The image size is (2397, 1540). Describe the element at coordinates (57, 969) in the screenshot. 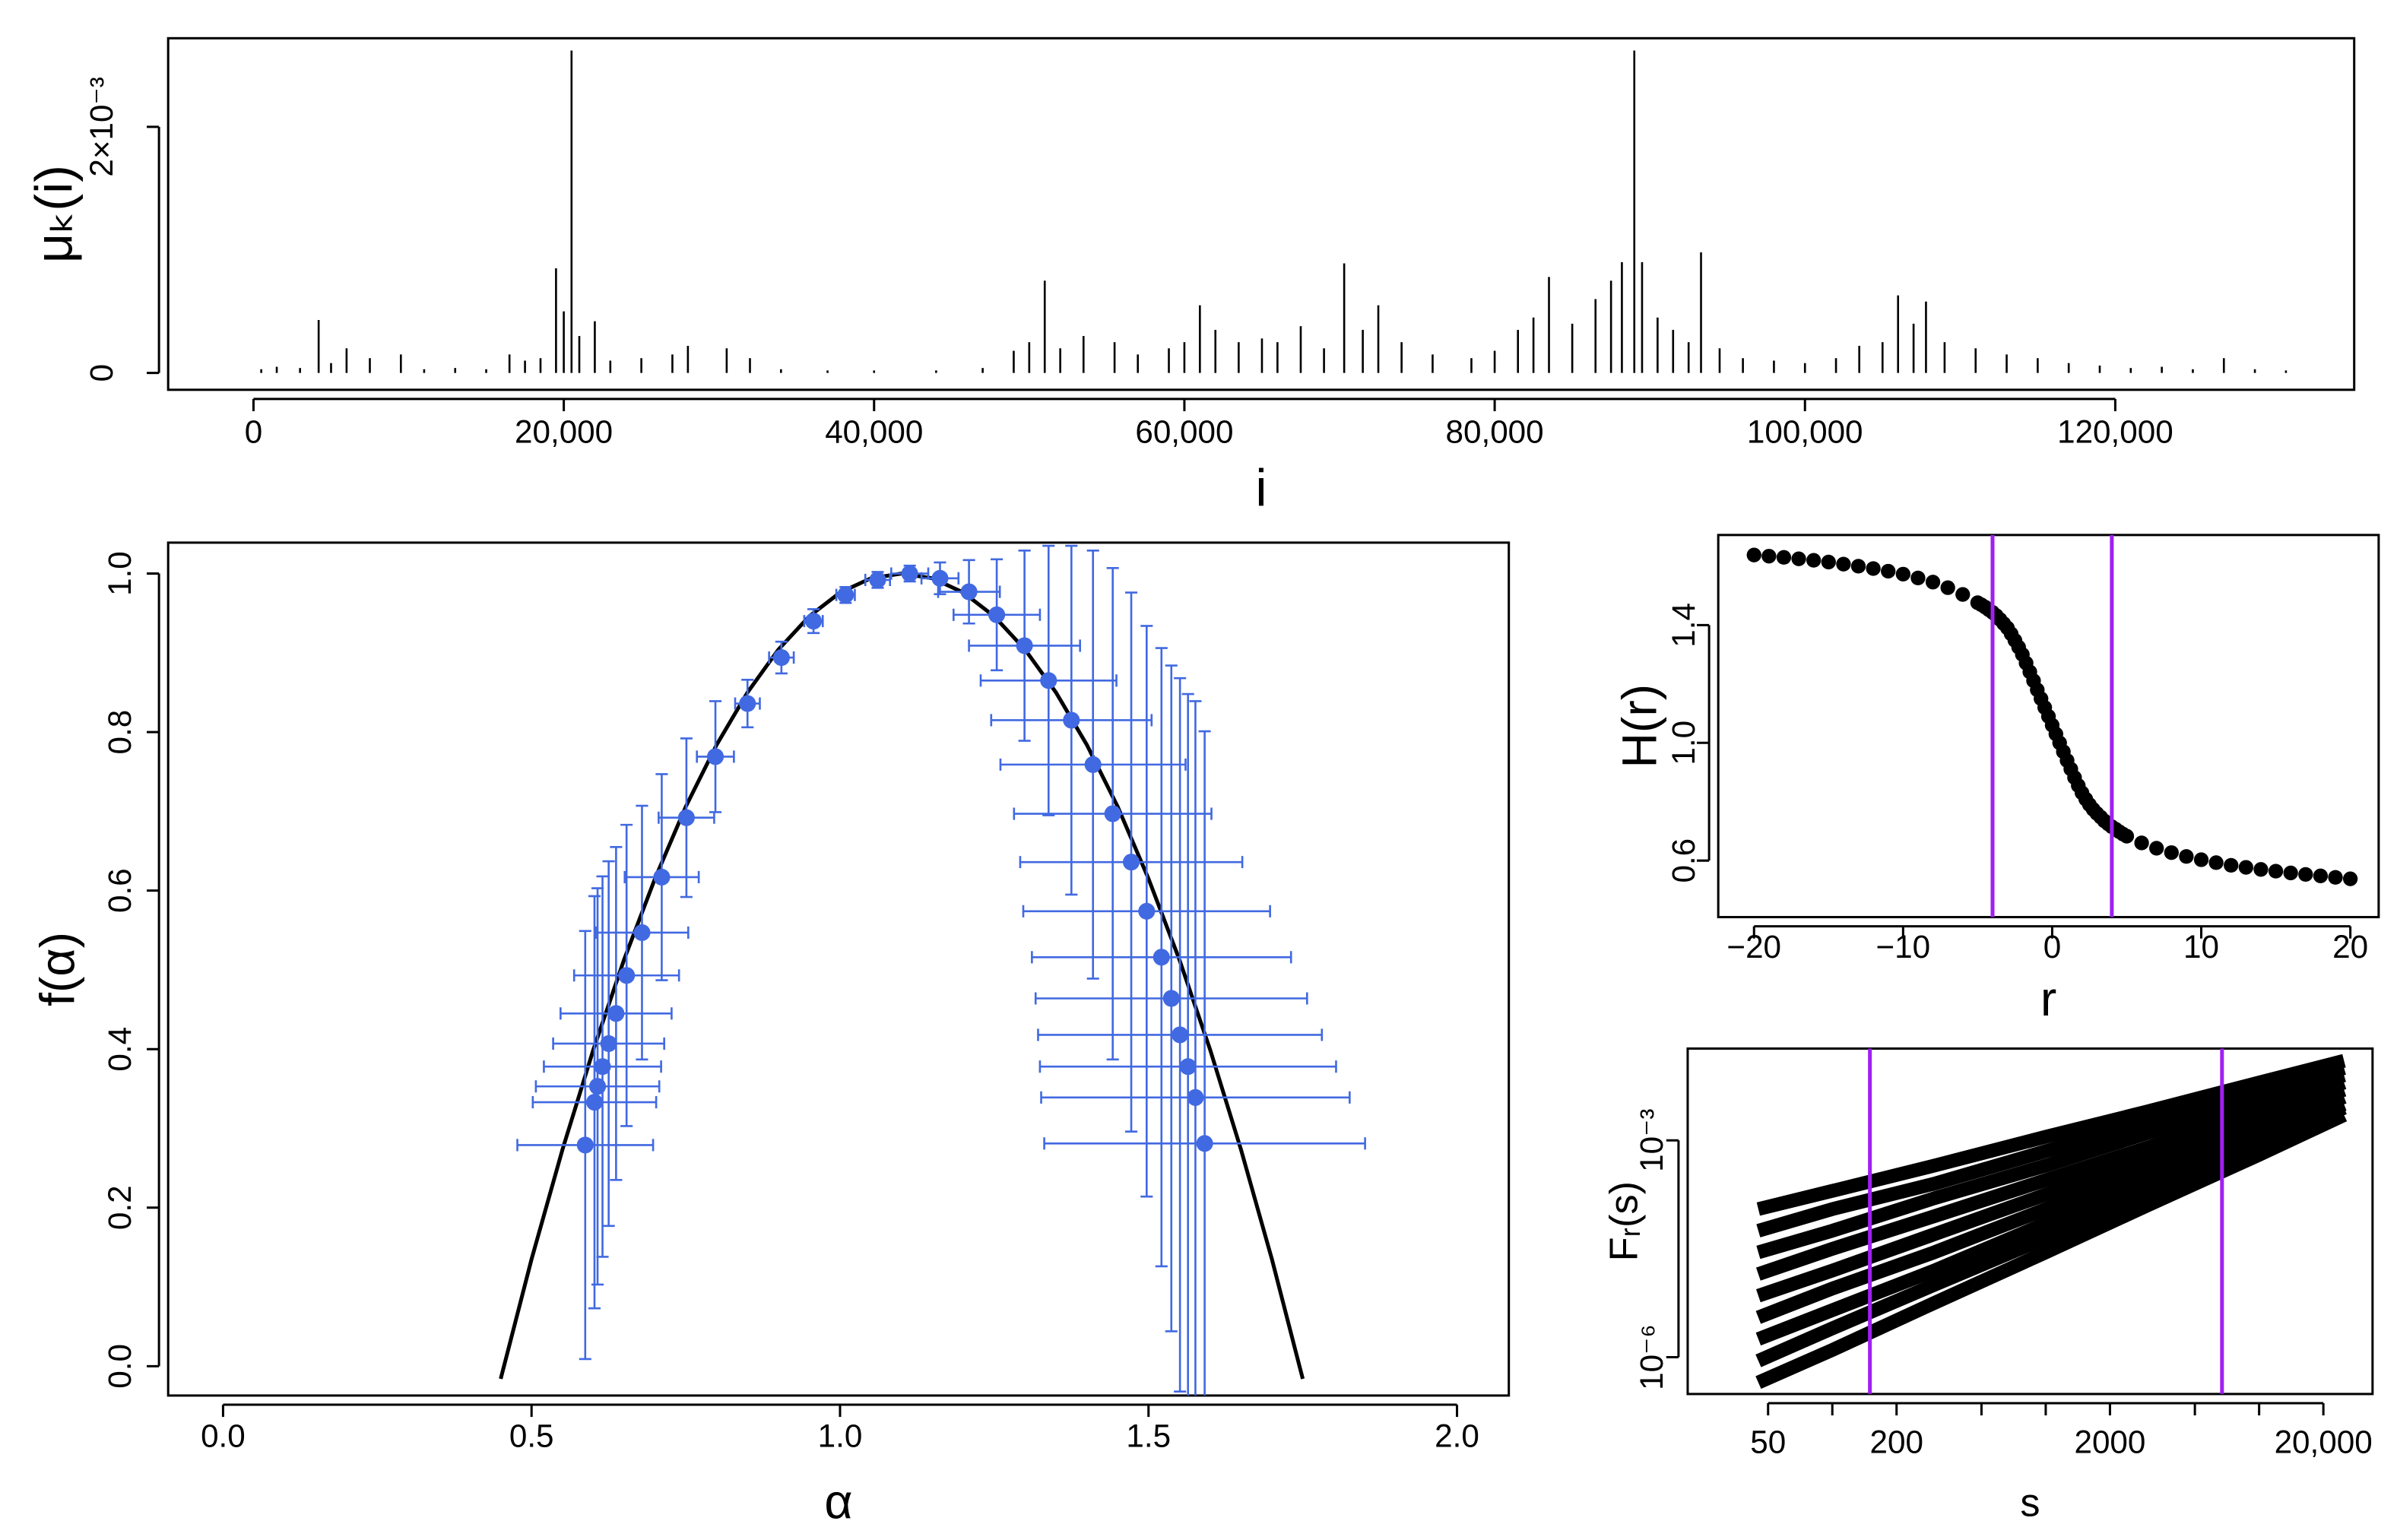

I see `y-axis-label: f(α)` at that location.